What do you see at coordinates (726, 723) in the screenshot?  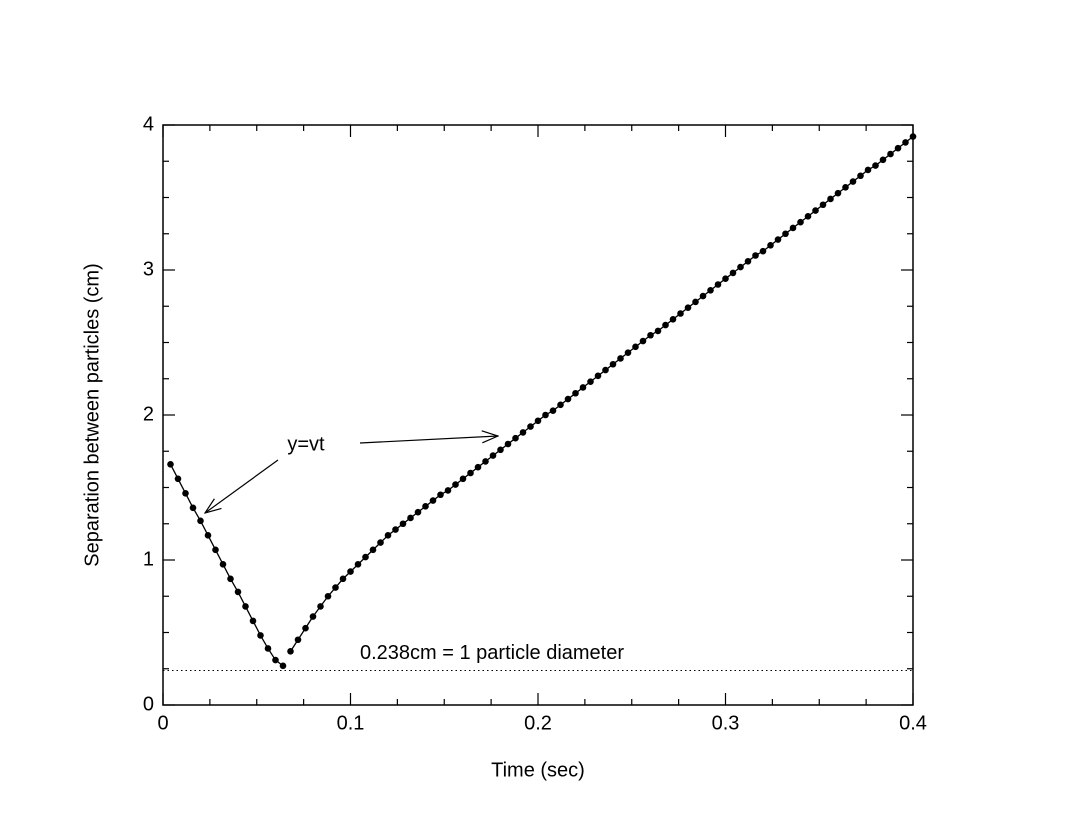 I see `x-tick-label: 0.3` at bounding box center [726, 723].